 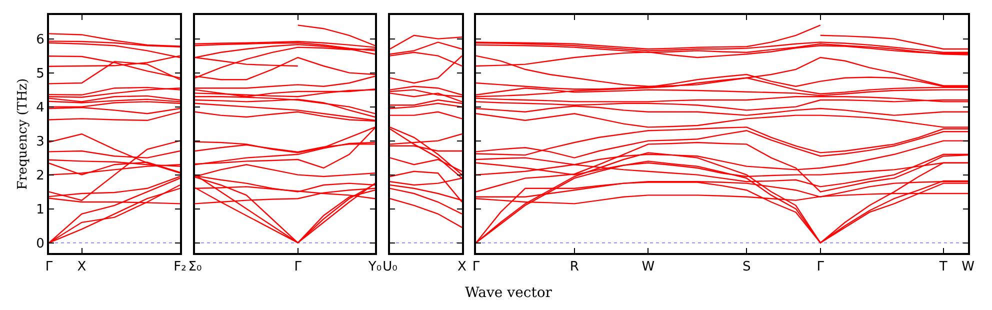 I want to click on x-tick-label: S, so click(x=746, y=267).